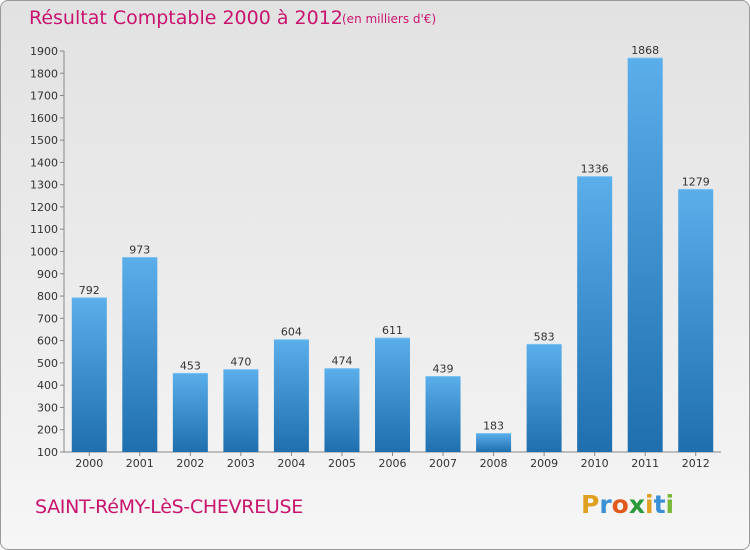 The image size is (750, 550). I want to click on y-tick-label: 1900, so click(44, 51).